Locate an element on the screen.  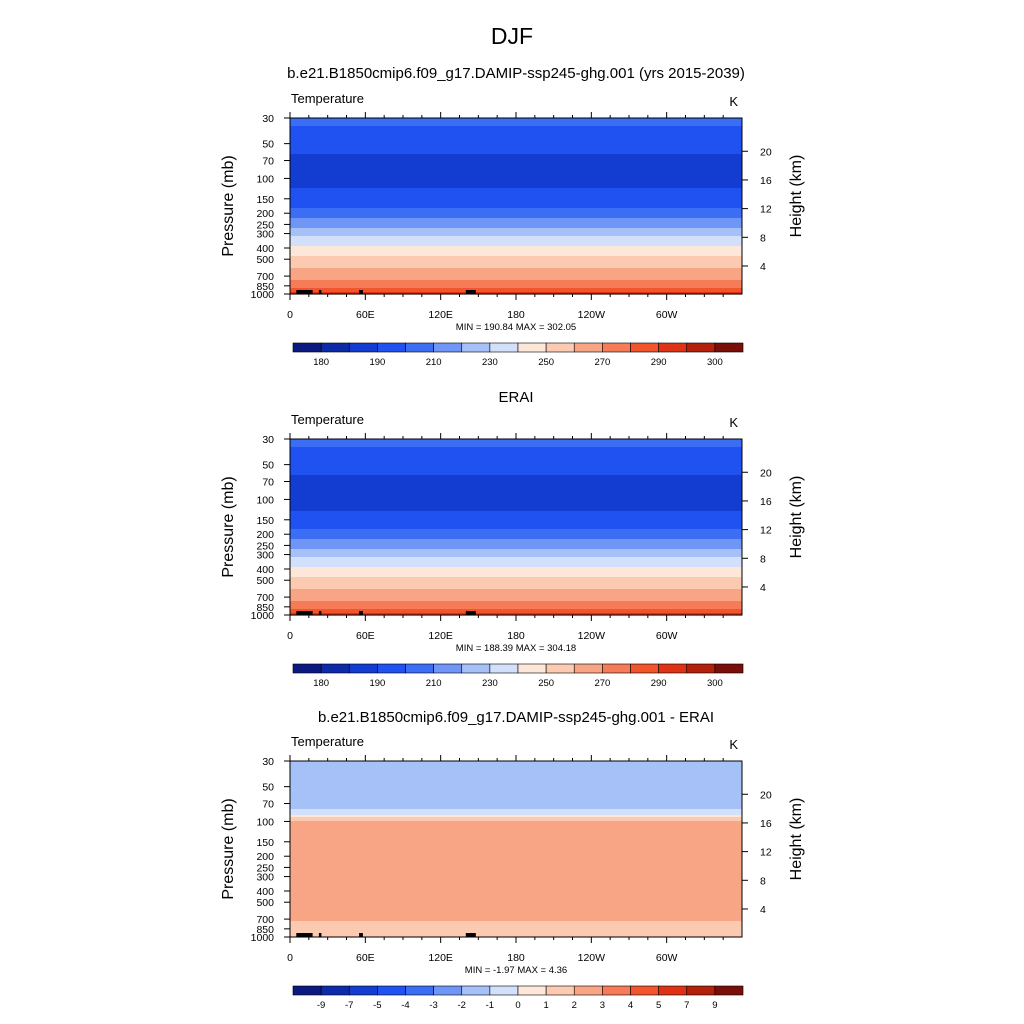
colorbar-label: 0 is located at coordinates (517, 1005).